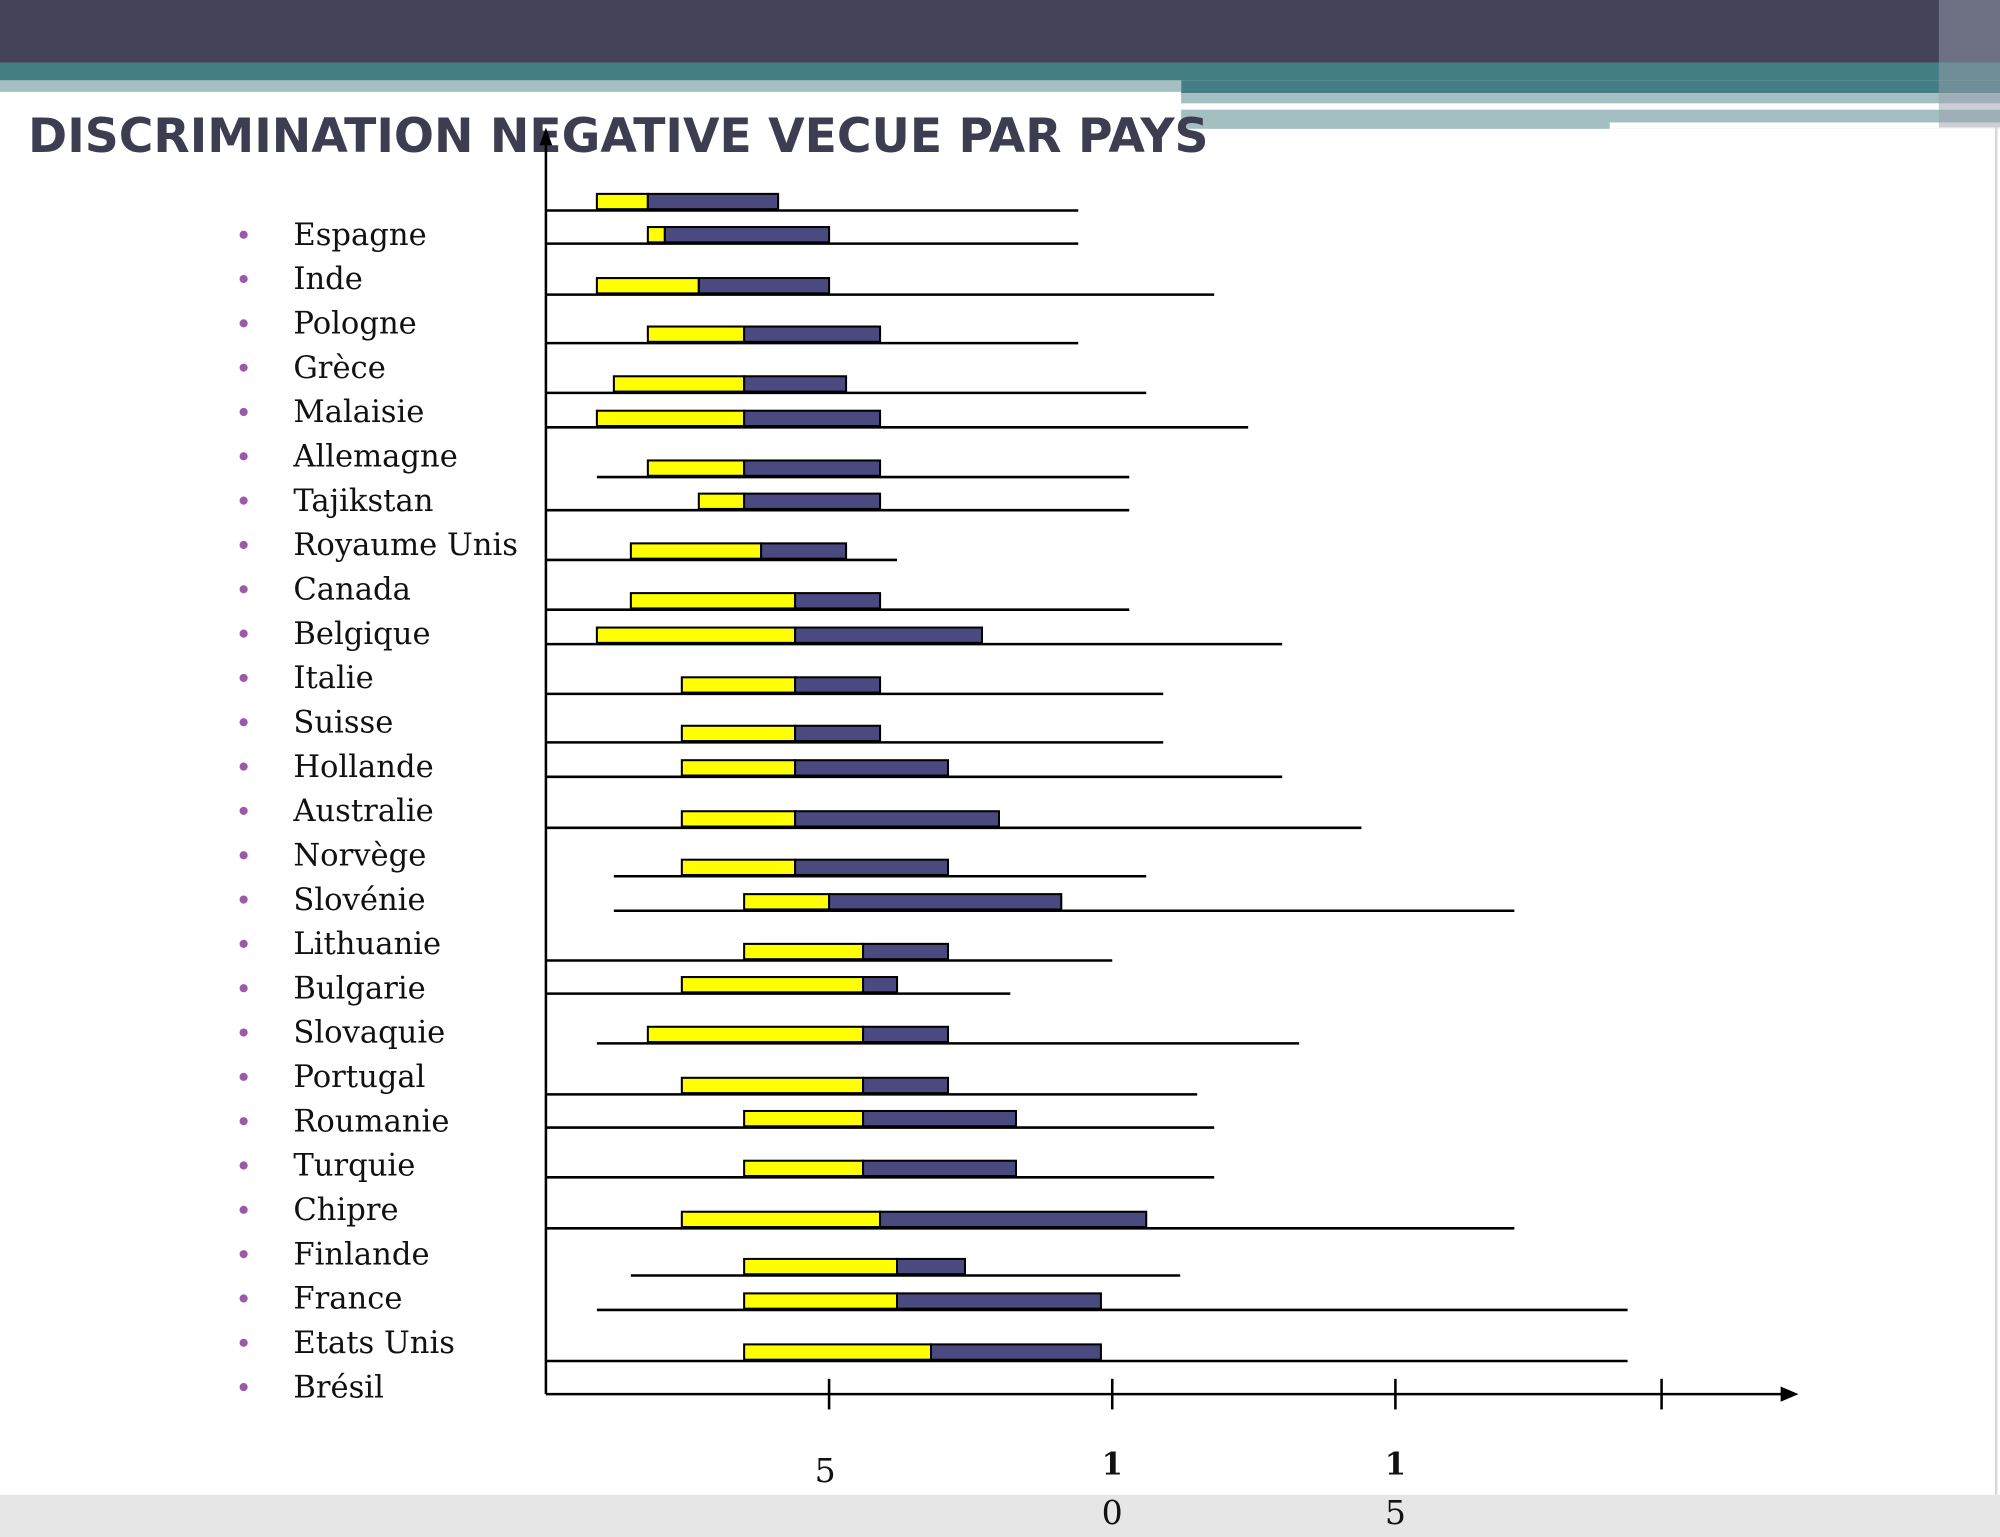 The height and width of the screenshot is (1537, 2000). I want to click on row-royaume-unis, so click(837, 502).